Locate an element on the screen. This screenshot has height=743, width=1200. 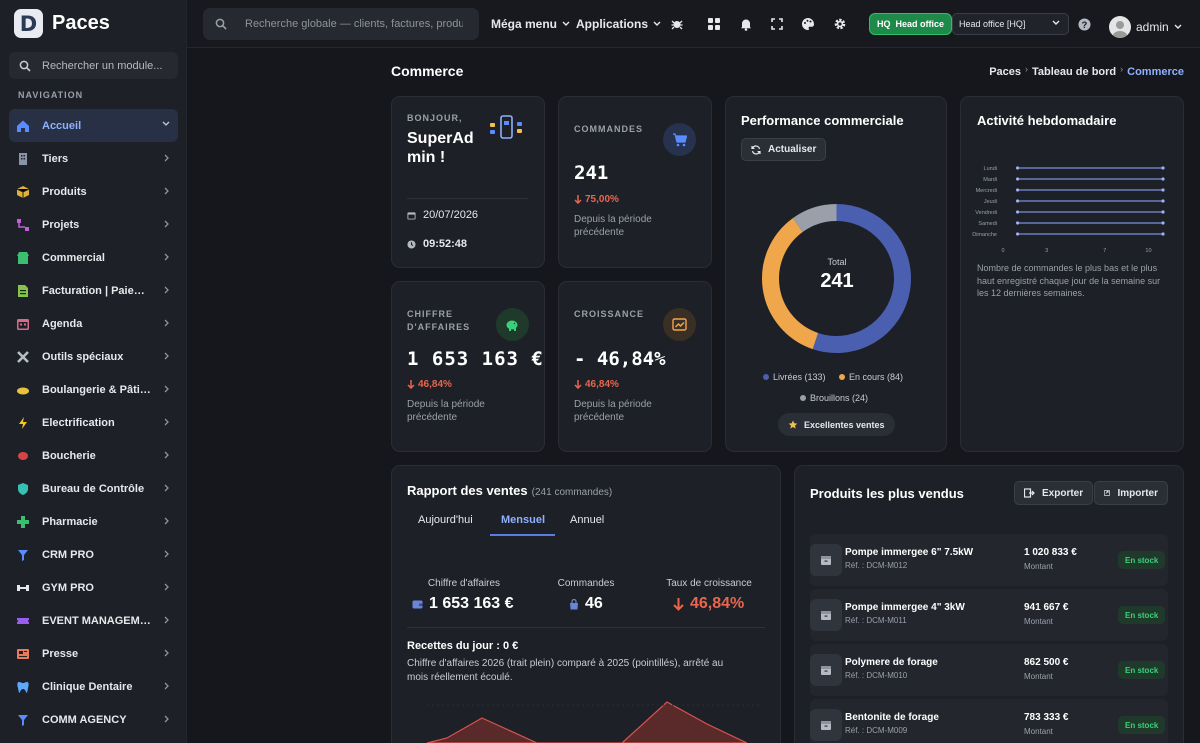
revenue-since: Depuis la période précédente is located at coordinates (446, 411).